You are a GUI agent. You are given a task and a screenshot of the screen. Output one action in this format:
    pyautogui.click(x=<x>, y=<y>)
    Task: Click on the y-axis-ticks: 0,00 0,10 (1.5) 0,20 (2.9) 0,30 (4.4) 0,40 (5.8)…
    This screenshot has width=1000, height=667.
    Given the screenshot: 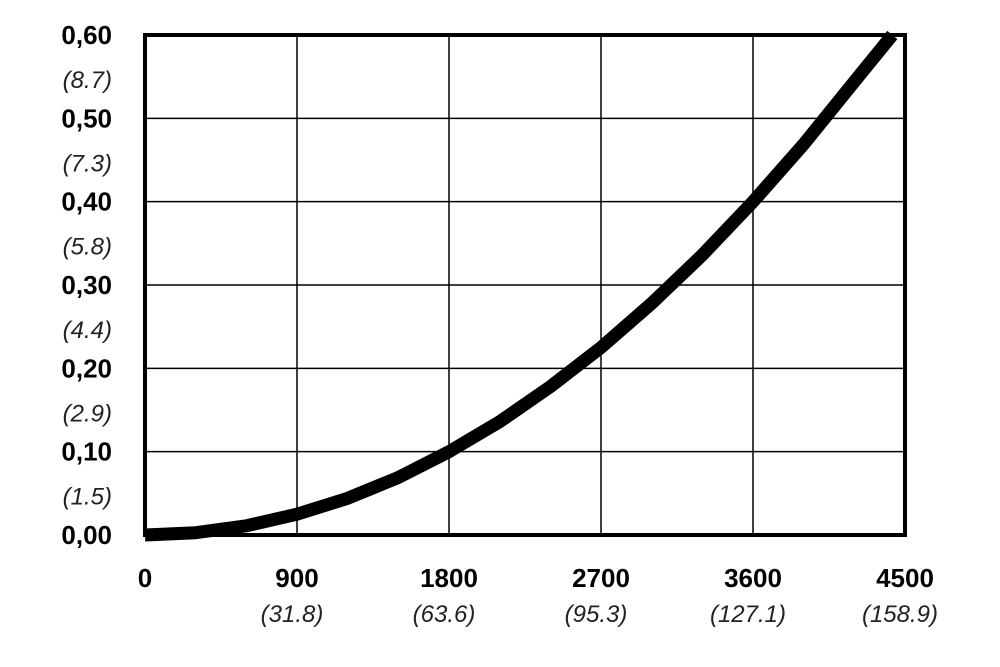 What is the action you would take?
    pyautogui.click(x=86, y=285)
    